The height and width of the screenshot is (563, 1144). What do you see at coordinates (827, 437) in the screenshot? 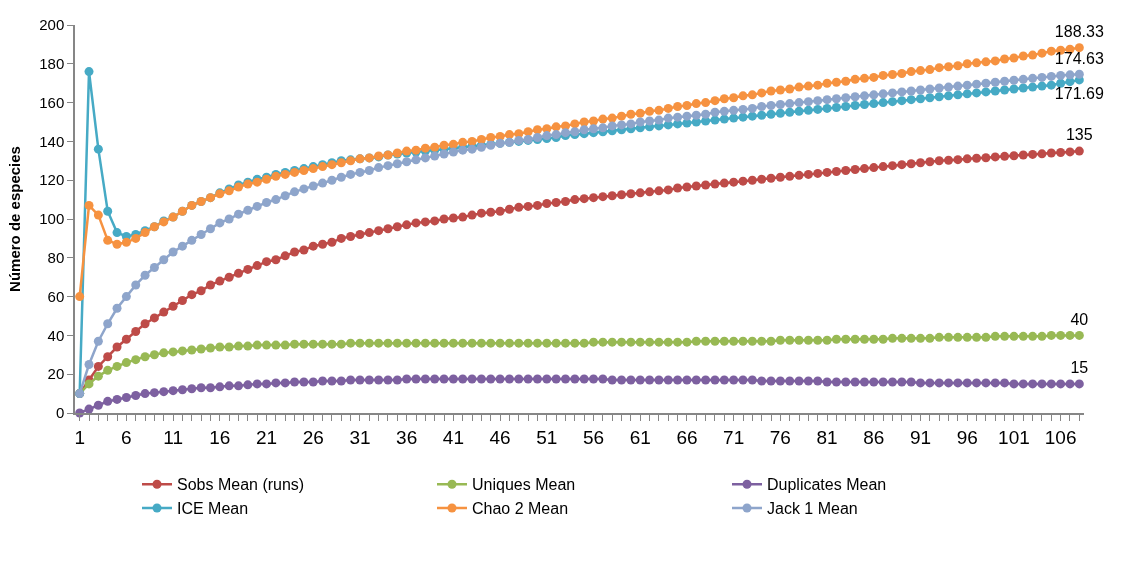
I see `x-tick-label: 81` at bounding box center [827, 437].